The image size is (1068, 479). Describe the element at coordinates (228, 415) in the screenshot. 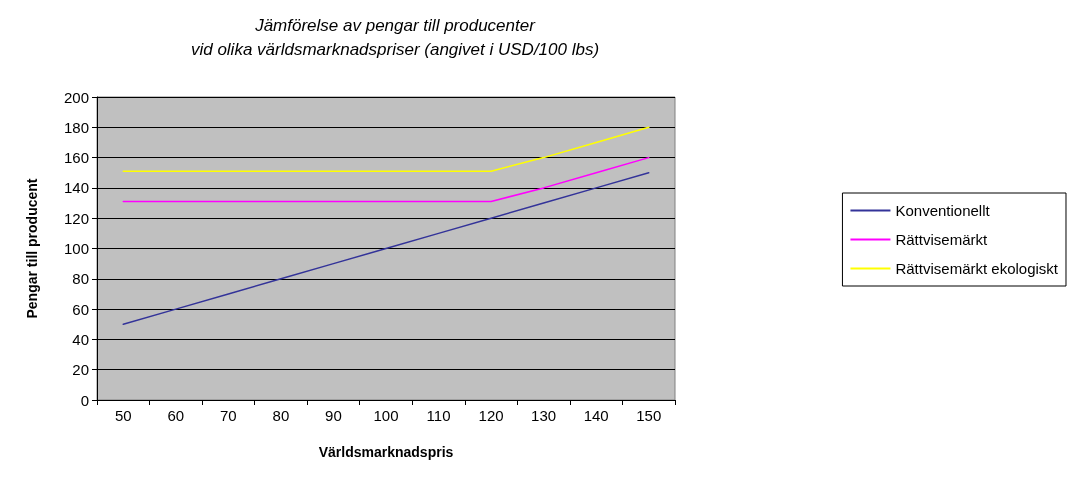

I see `x-tick-label: 70` at that location.